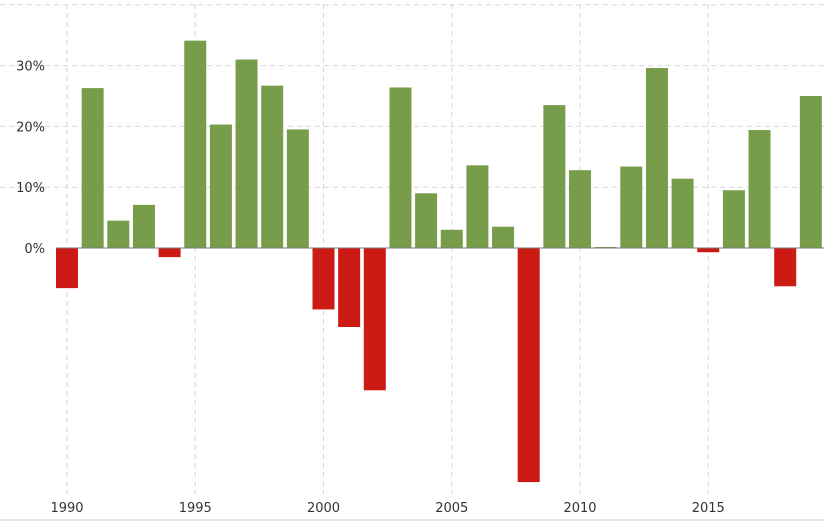  Describe the element at coordinates (272, 166) in the screenshot. I see `bar-1998` at that location.